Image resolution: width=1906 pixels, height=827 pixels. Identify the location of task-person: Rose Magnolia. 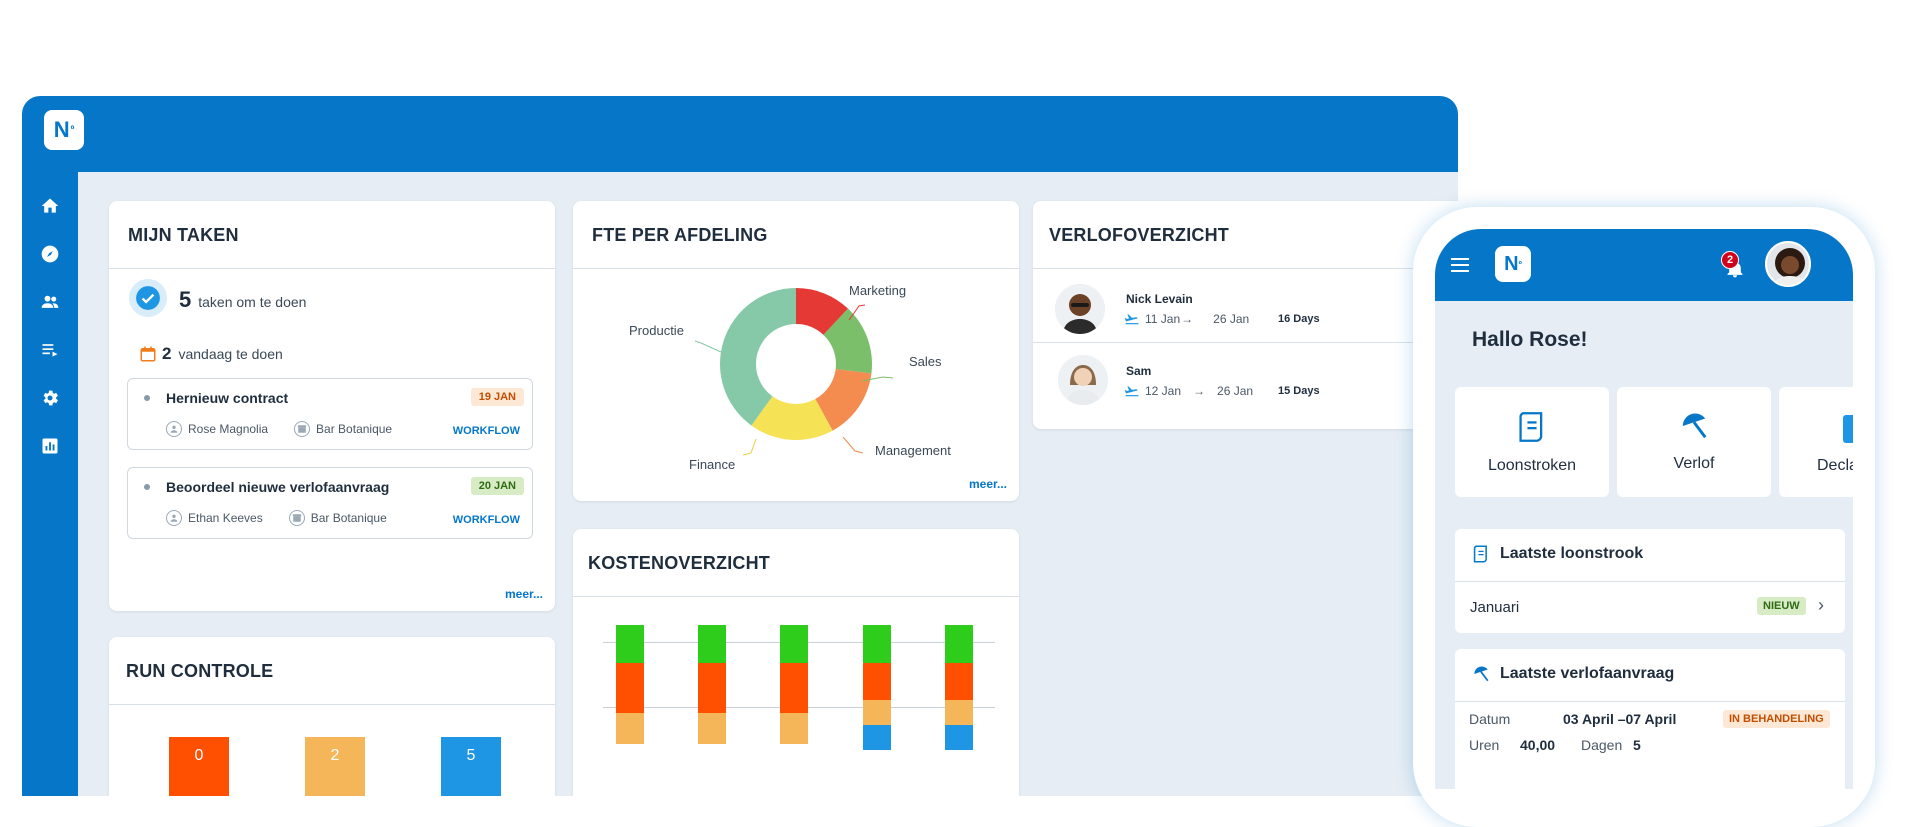
(228, 429).